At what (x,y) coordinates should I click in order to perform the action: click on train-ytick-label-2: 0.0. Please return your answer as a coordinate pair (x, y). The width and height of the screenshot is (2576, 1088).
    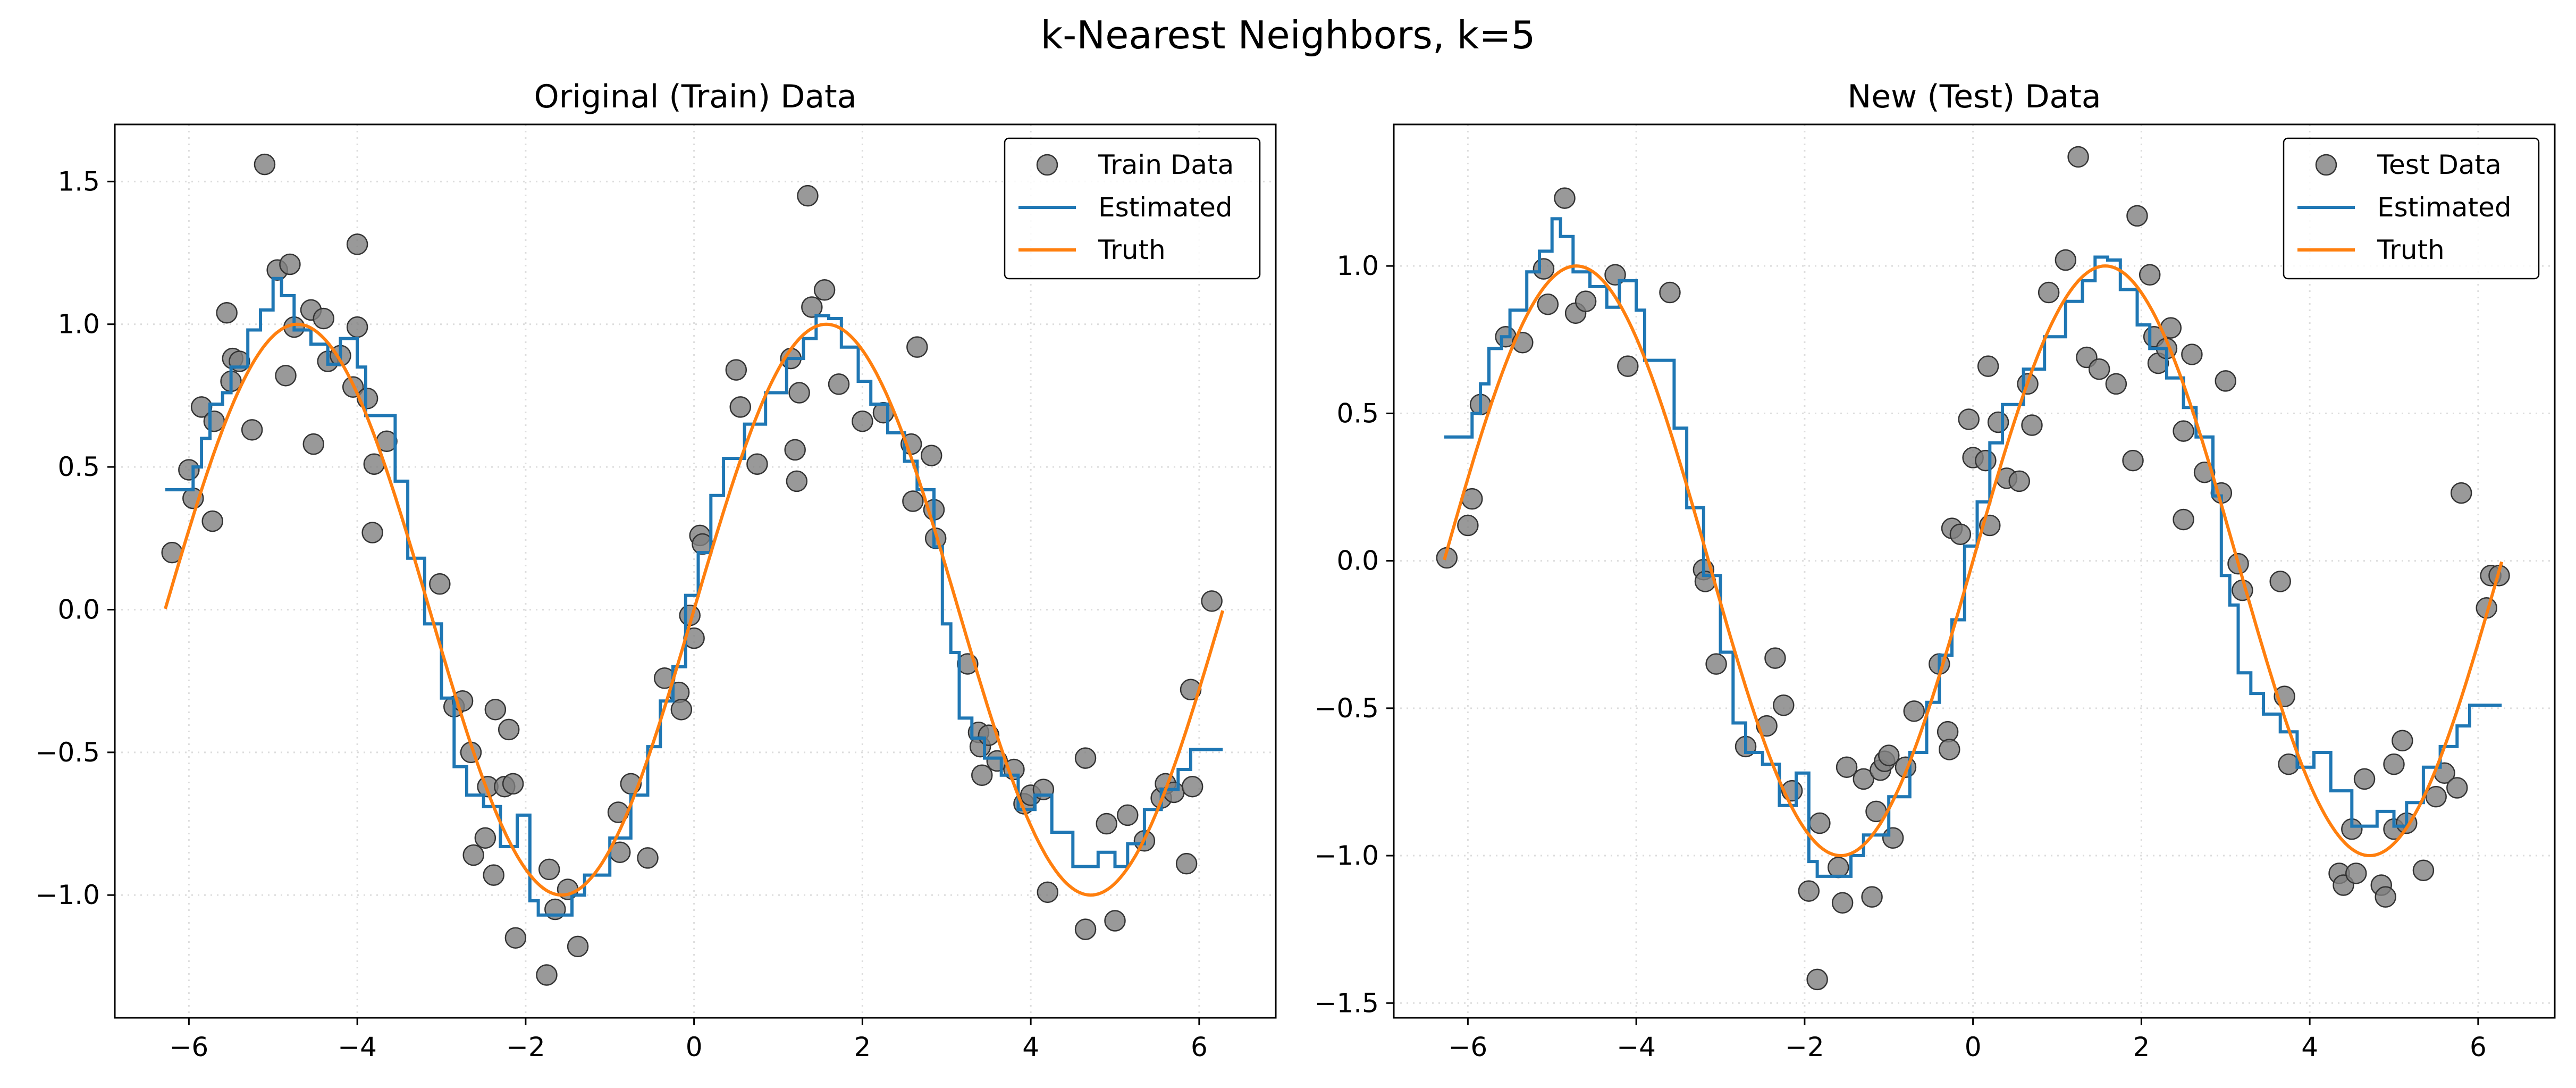
    Looking at the image, I should click on (78, 609).